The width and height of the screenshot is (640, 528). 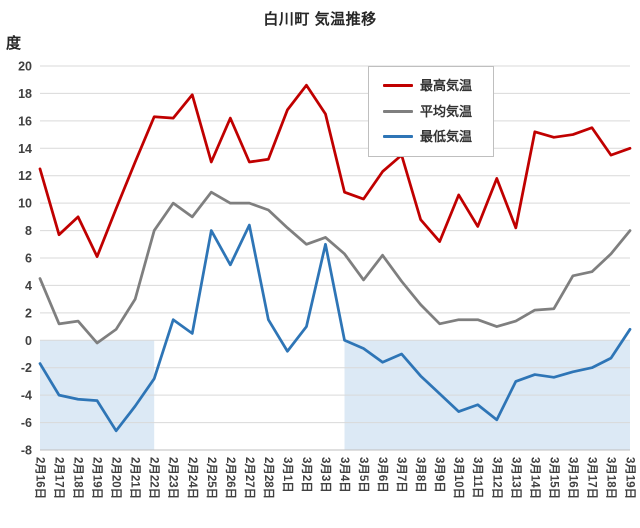 I want to click on x-tick-label: 3月12日, so click(x=496, y=478).